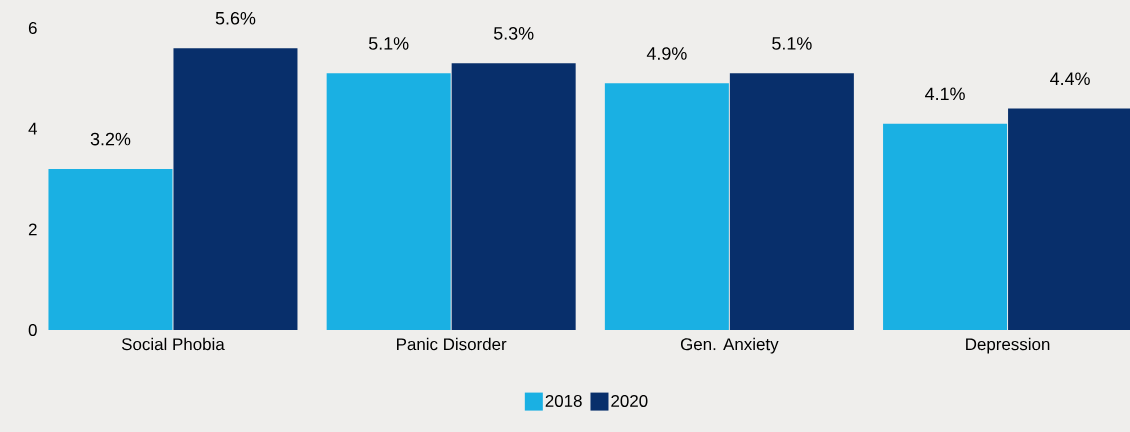 Image resolution: width=1130 pixels, height=432 pixels. Describe the element at coordinates (666, 53) in the screenshot. I see `data-label: 4.9%` at that location.